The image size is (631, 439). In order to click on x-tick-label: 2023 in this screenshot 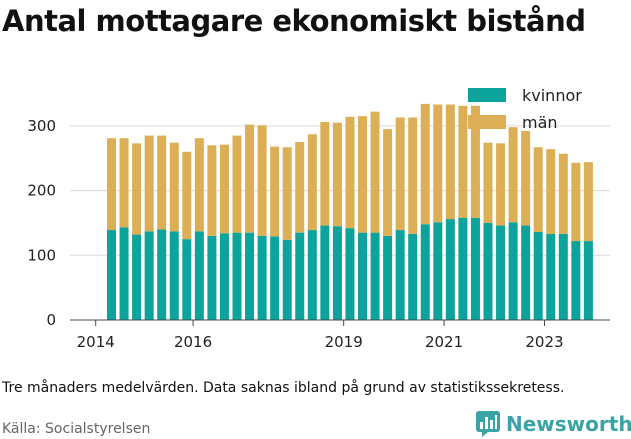, I will do `click(544, 342)`.